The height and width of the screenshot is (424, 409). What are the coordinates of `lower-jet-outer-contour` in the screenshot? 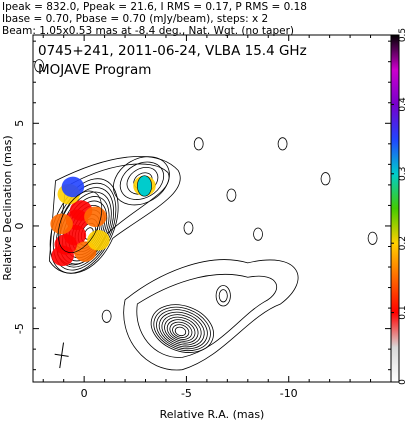 It's located at (211, 315).